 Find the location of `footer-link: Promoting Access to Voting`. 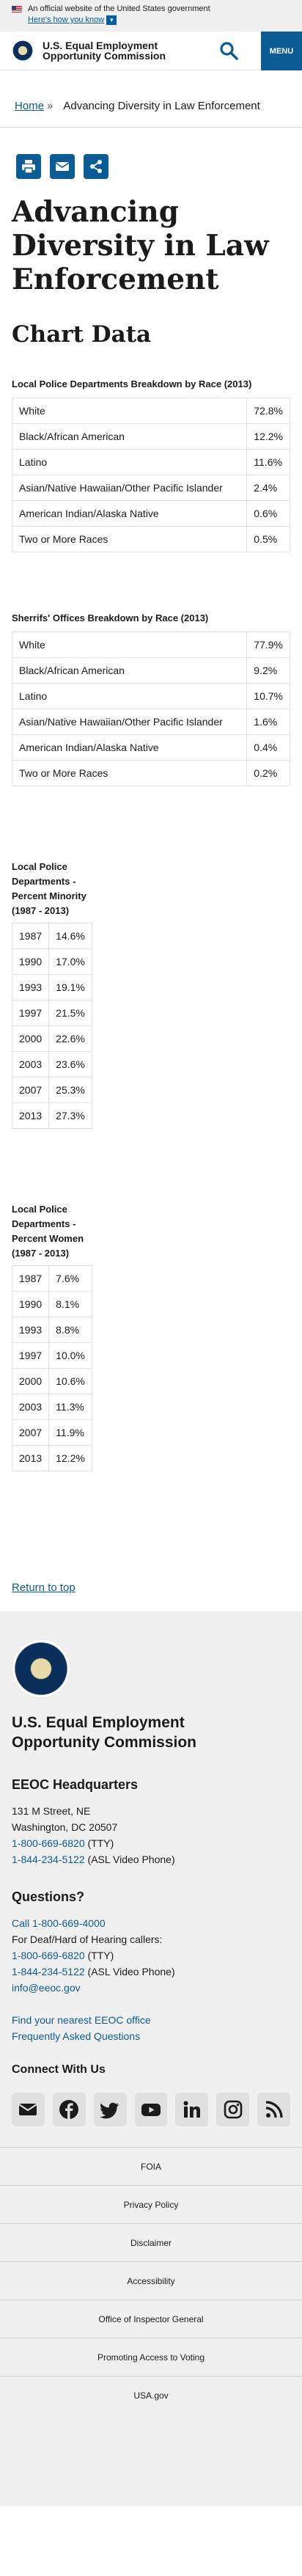

footer-link: Promoting Access to Voting is located at coordinates (151, 2357).